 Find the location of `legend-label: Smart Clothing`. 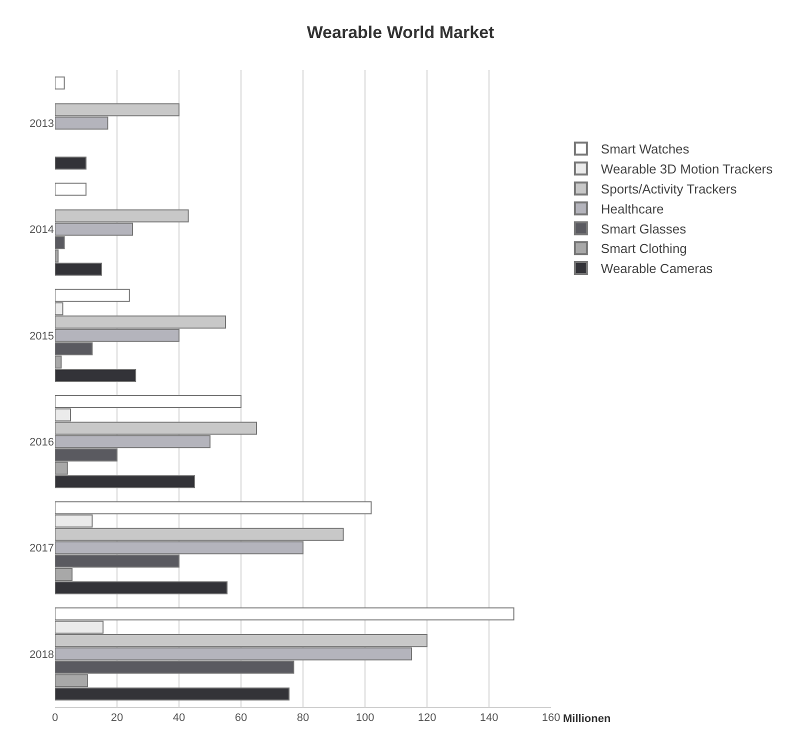

legend-label: Smart Clothing is located at coordinates (643, 248).